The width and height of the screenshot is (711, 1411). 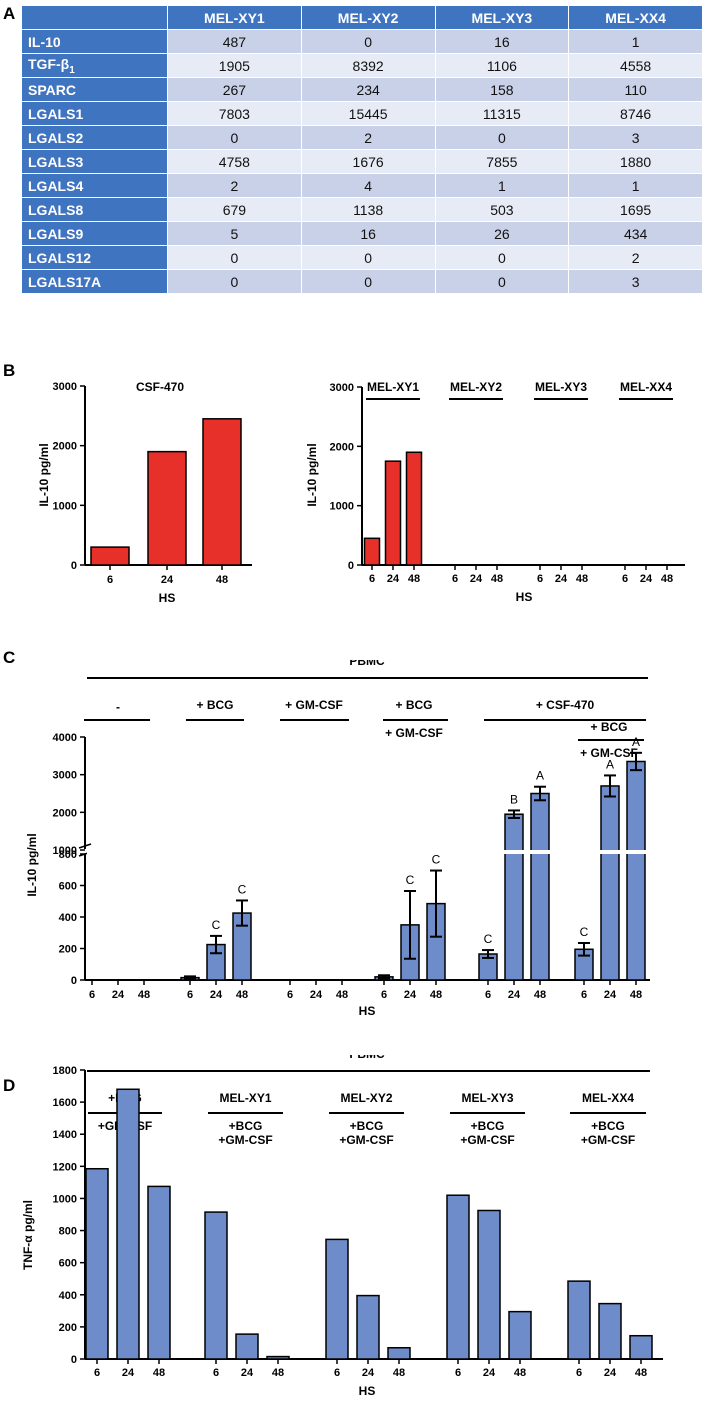 I want to click on y-tick-label: 4000, so click(x=65, y=738).